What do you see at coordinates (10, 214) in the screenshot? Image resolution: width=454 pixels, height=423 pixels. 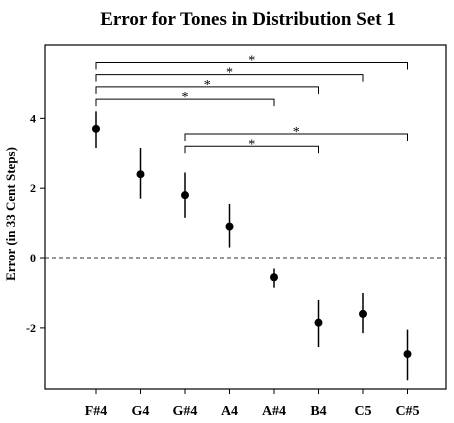 I see `y-axis-label: Error (in 33 Cent Steps)` at bounding box center [10, 214].